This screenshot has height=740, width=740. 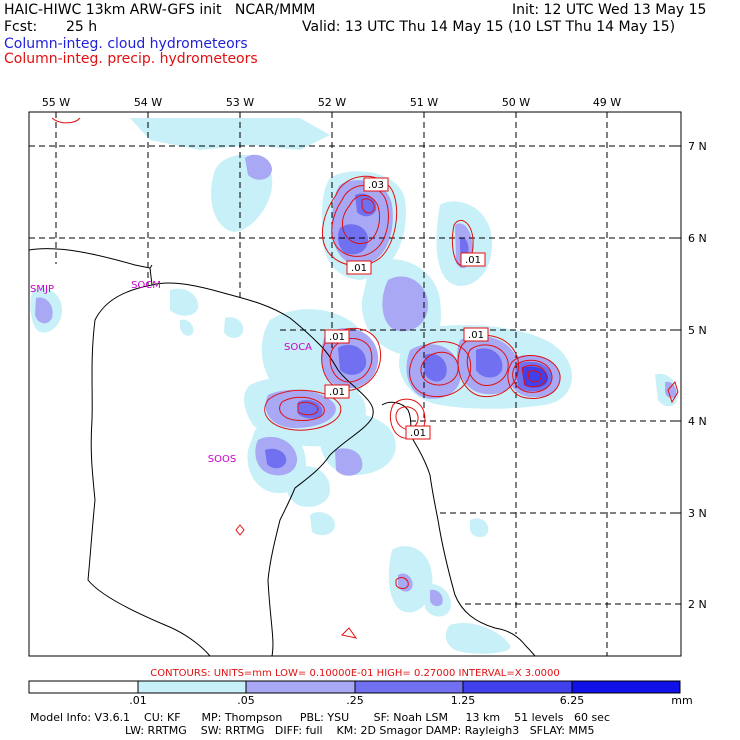 I want to click on forecast-hour: 25 h, so click(x=82, y=27).